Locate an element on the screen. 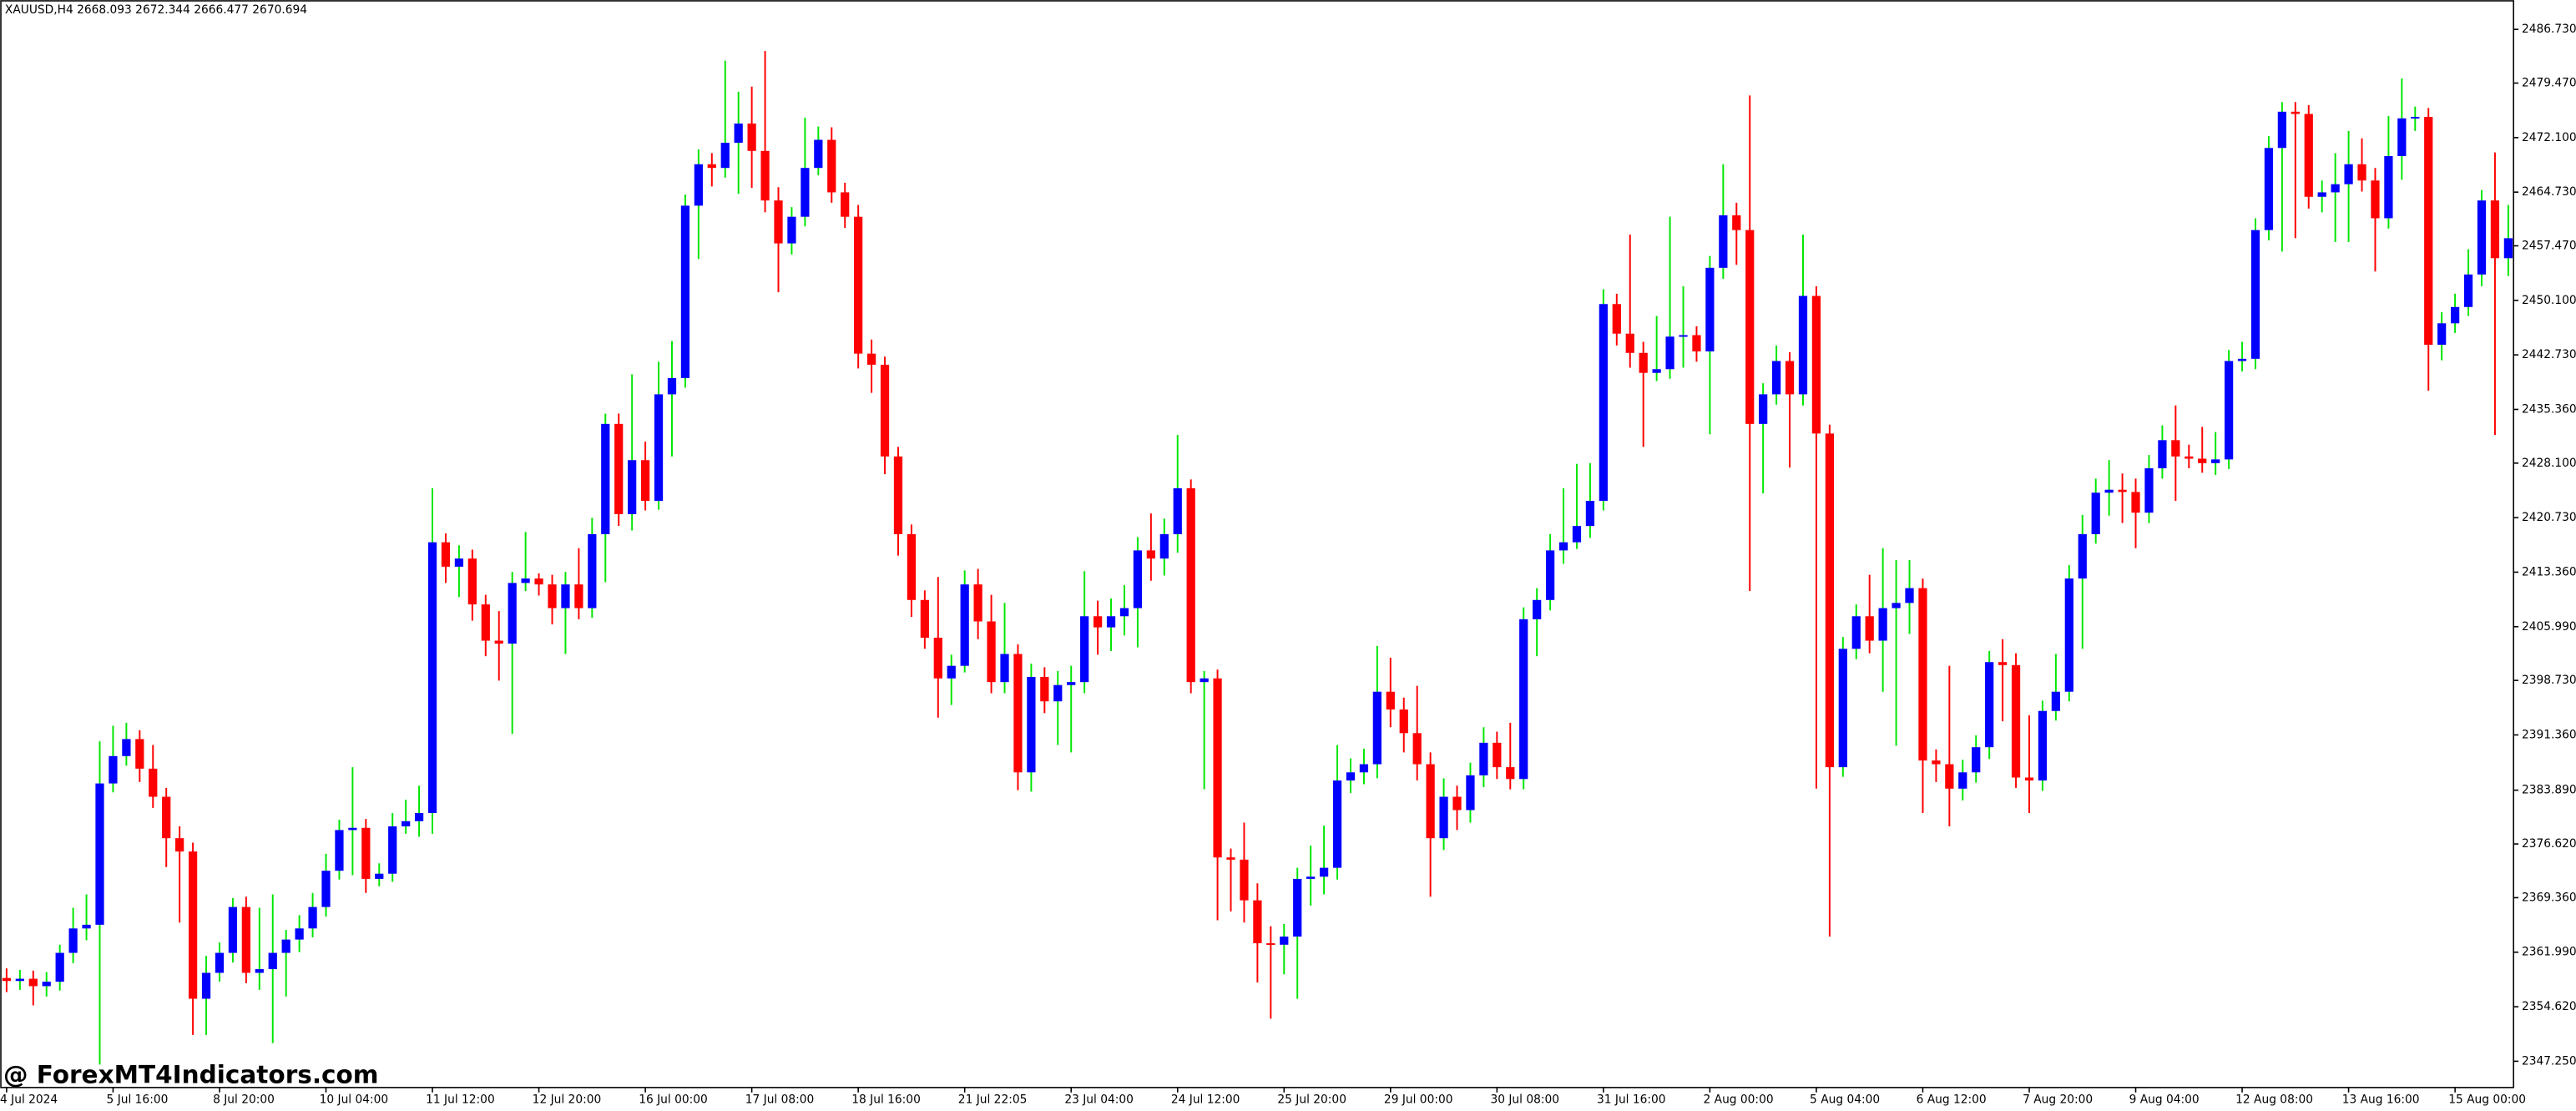 This screenshot has height=1111, width=2576. x-tick-label: 8 Jul 20:00 is located at coordinates (244, 1100).